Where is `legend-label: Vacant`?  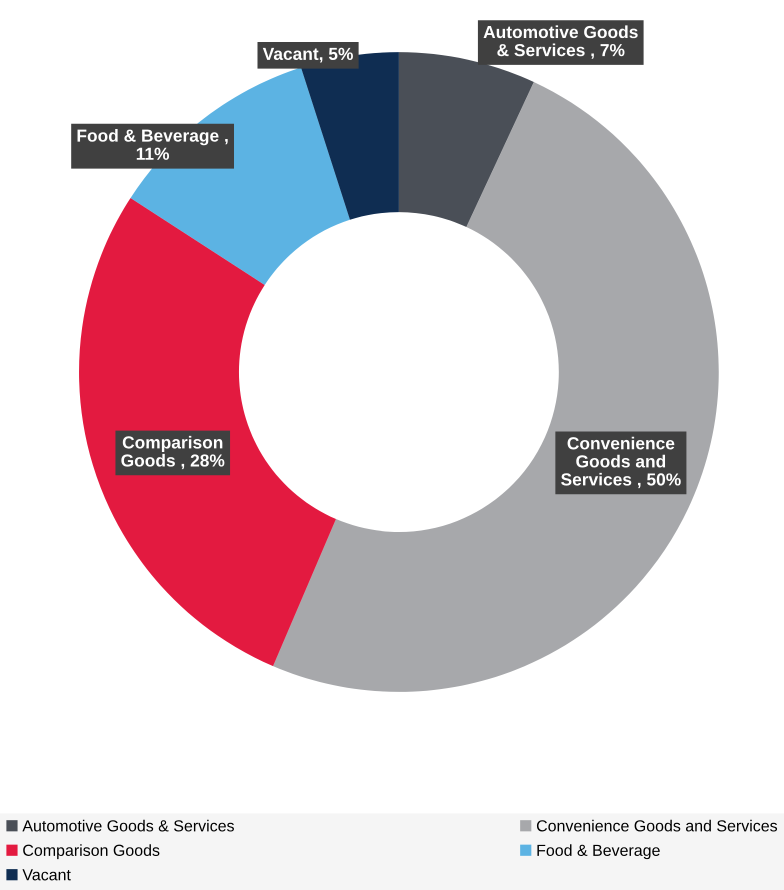 legend-label: Vacant is located at coordinates (46, 874).